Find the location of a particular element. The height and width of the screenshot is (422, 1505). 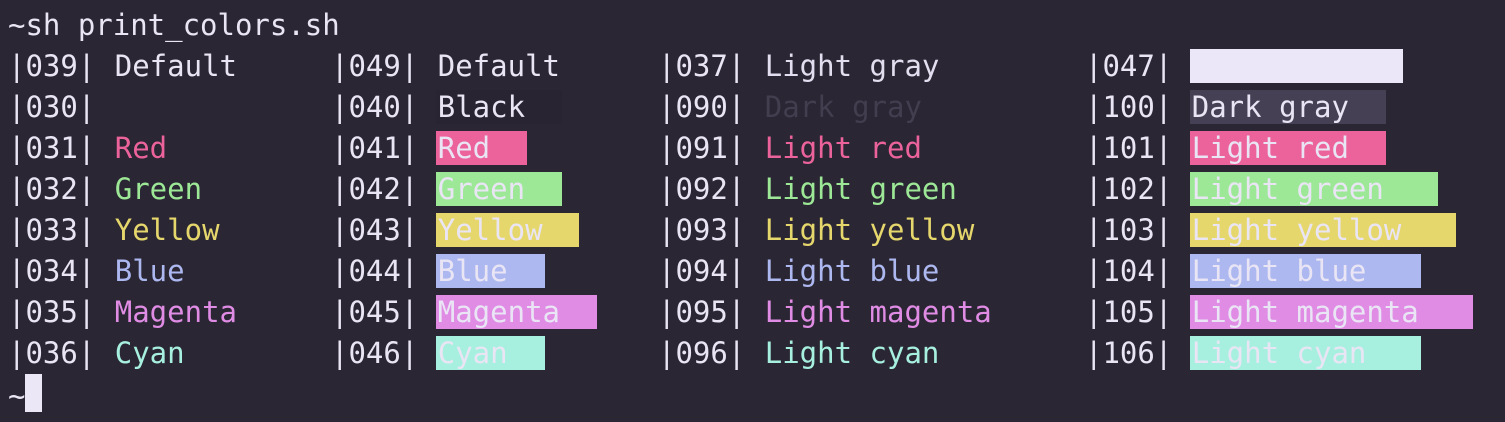

color-swatch: Magenta is located at coordinates (516, 312).